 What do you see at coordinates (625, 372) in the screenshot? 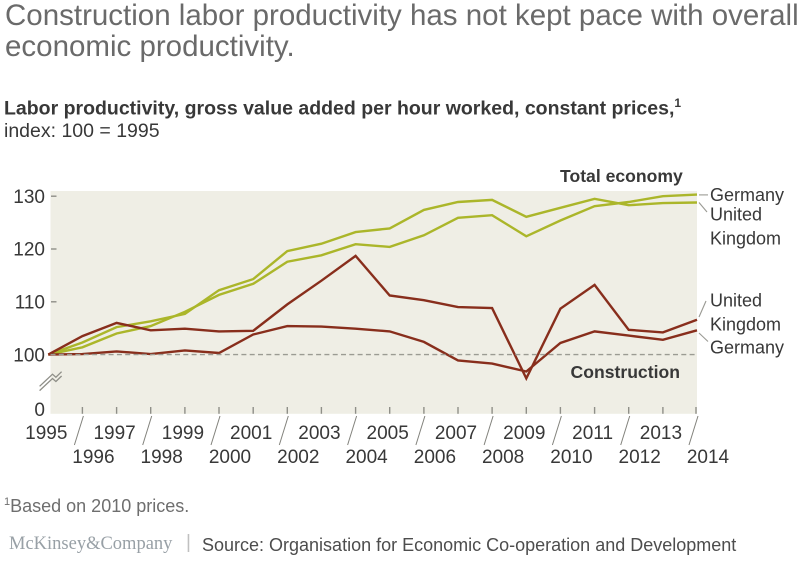
I see `svg-text: Construction` at bounding box center [625, 372].